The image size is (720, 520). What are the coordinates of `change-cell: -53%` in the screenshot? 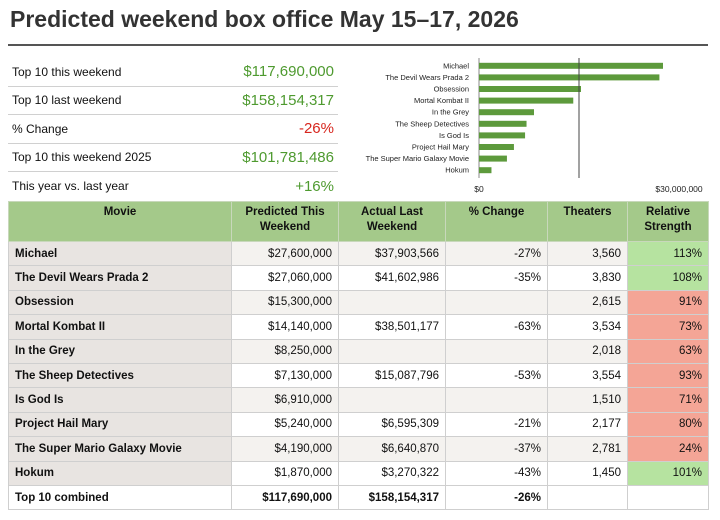 It's located at (496, 375).